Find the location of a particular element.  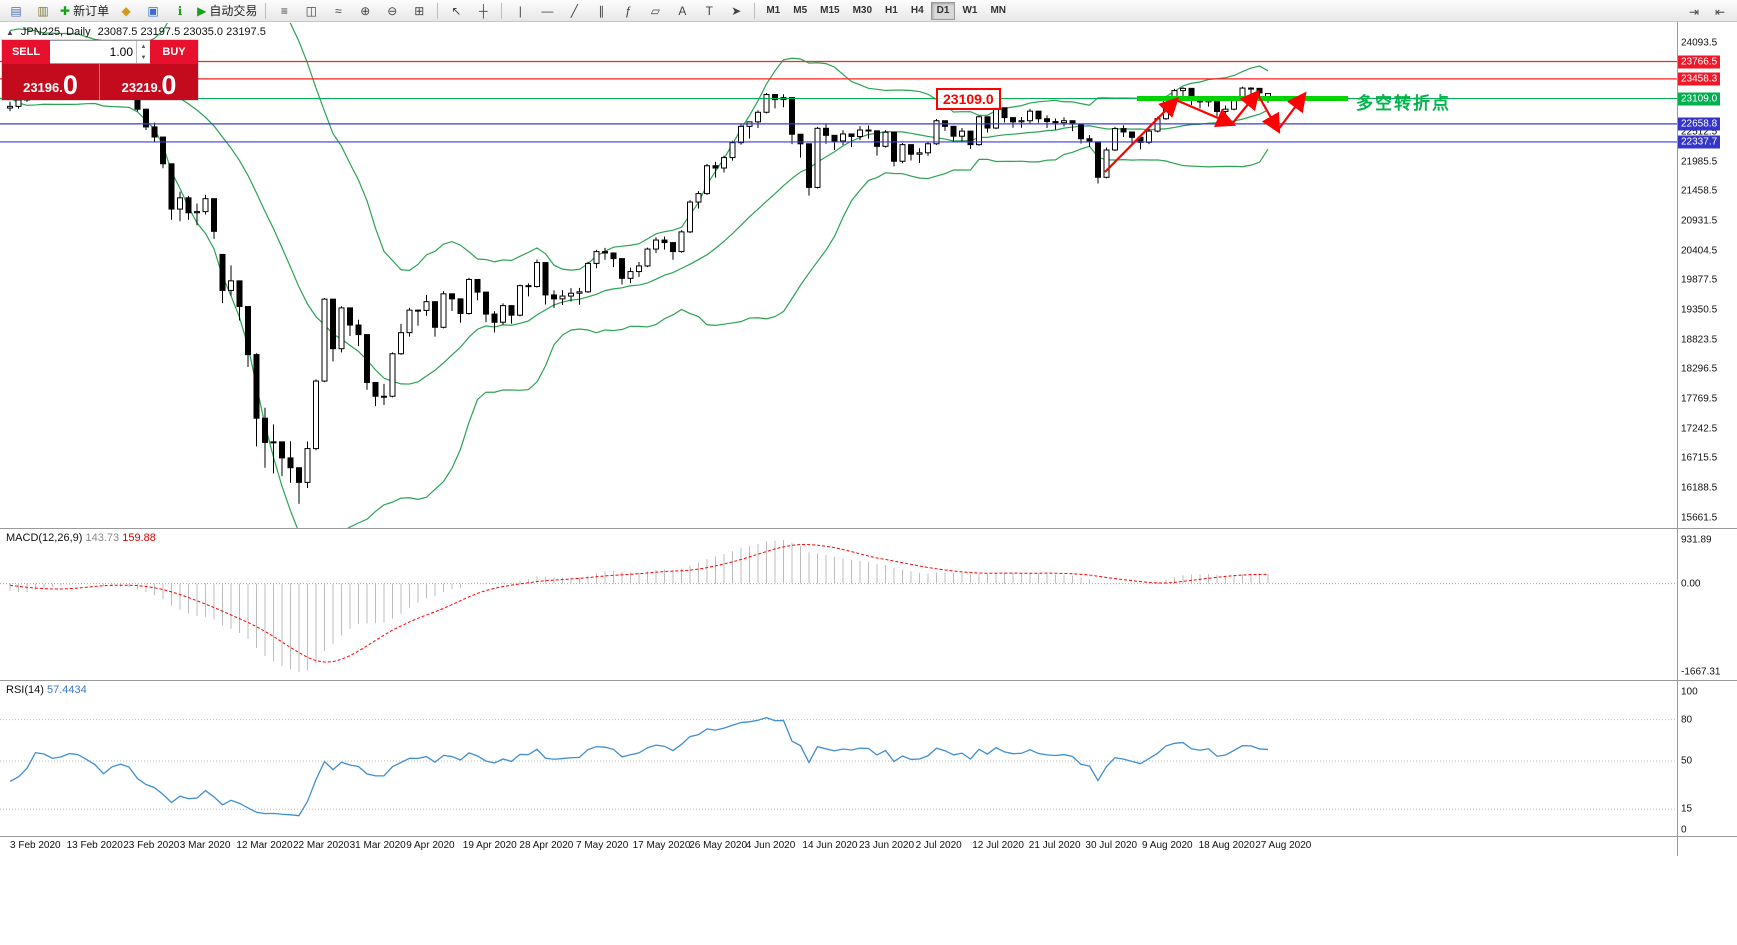

timeframe-h4: H4 is located at coordinates (917, 10).